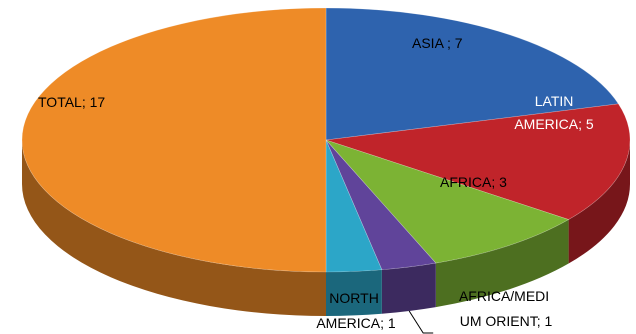 Image resolution: width=636 pixels, height=334 pixels. Describe the element at coordinates (502, 263) in the screenshot. I see `pie-side-africa` at that location.